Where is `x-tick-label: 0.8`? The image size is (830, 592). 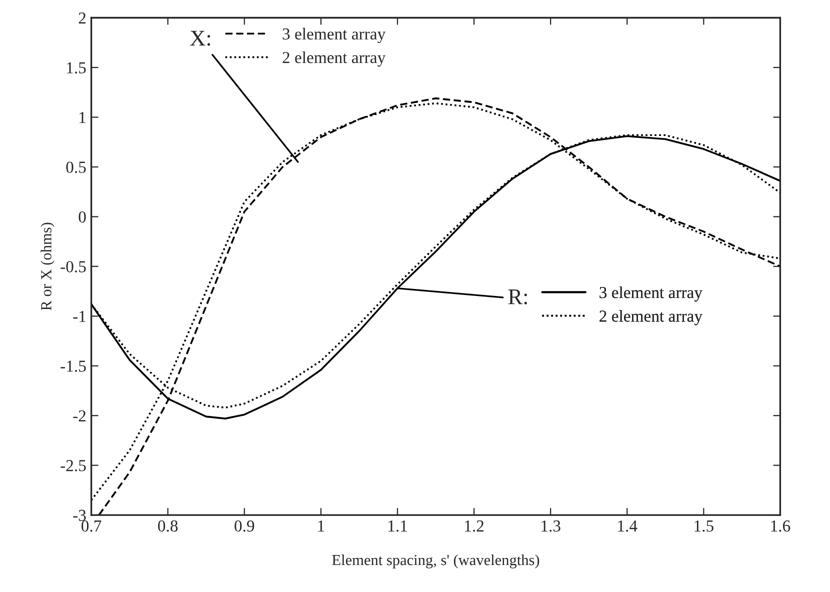
x-tick-label: 0.8 is located at coordinates (168, 526).